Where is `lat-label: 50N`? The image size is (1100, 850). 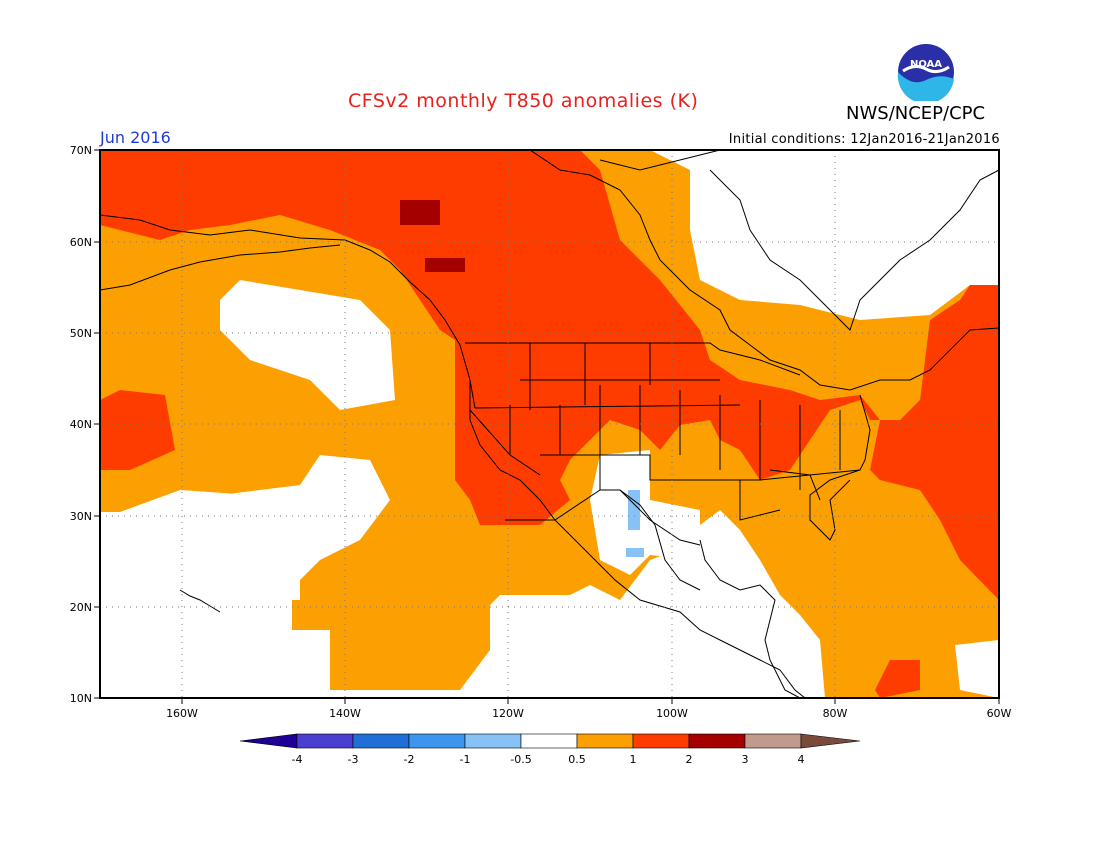 lat-label: 50N is located at coordinates (81, 333).